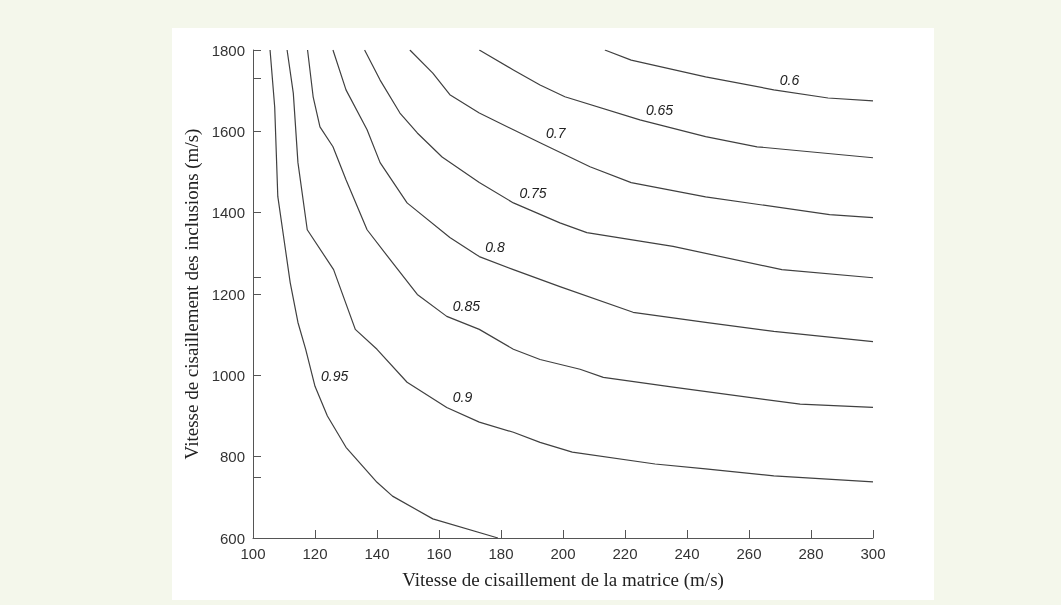  What do you see at coordinates (228, 50) in the screenshot?
I see `y-tick-label: 1800` at bounding box center [228, 50].